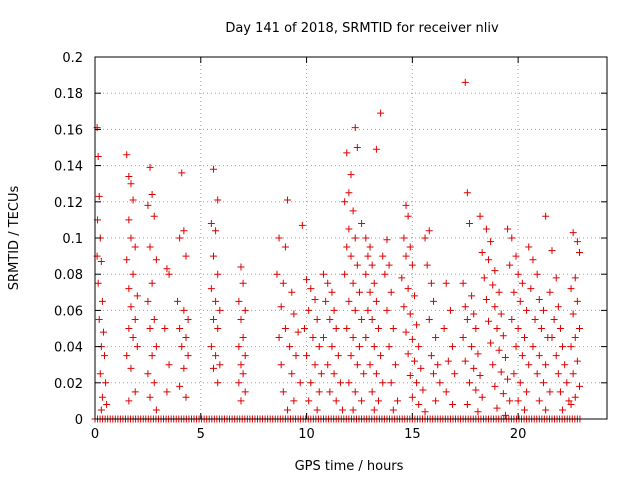 Image resolution: width=640 pixels, height=480 pixels. What do you see at coordinates (201, 434) in the screenshot?
I see `x-tick-label: 5` at bounding box center [201, 434].